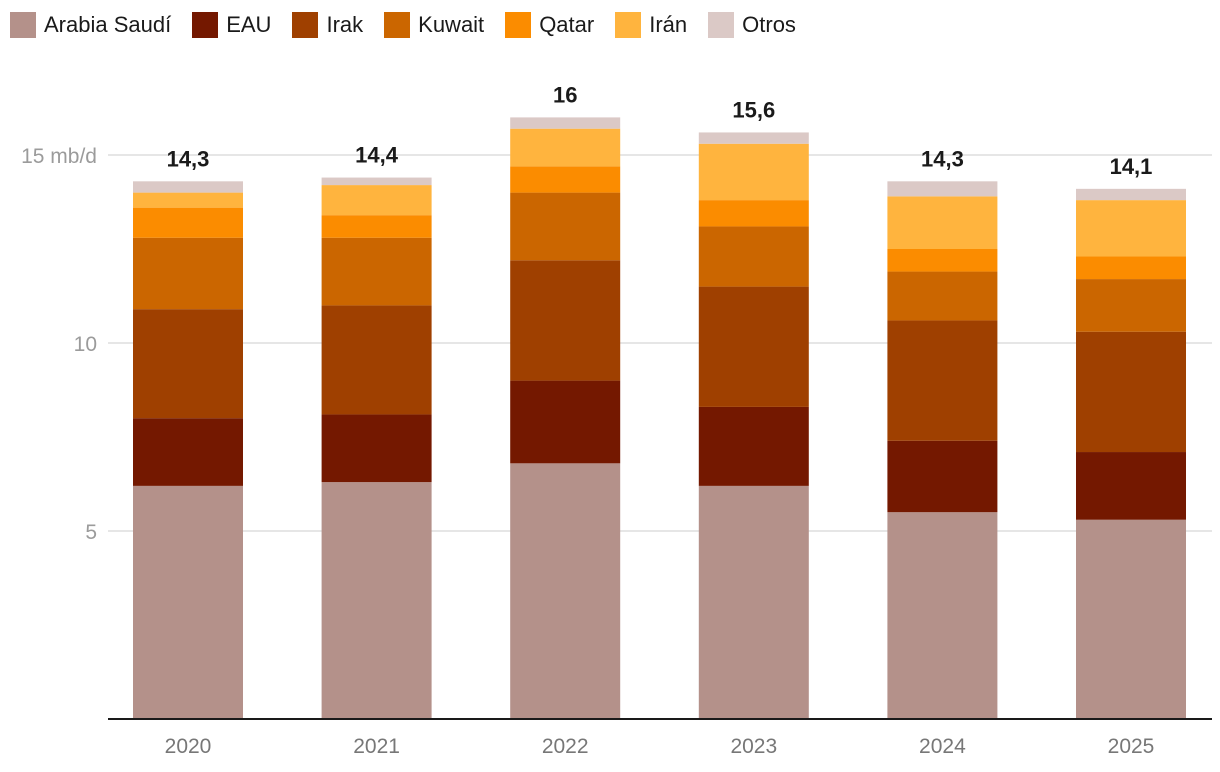  Describe the element at coordinates (376, 181) in the screenshot. I see `bar-2021-otros` at that location.